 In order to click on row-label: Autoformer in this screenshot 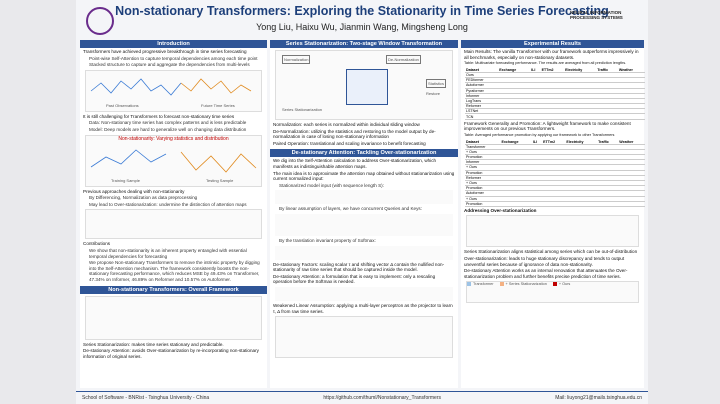, I will do `click(483, 193)`.